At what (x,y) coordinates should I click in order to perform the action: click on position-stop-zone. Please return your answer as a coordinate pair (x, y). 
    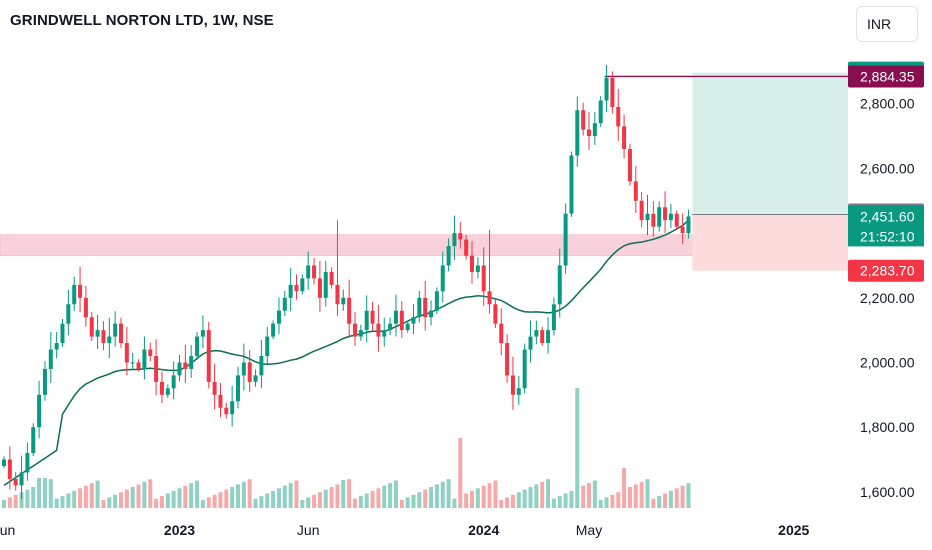
    Looking at the image, I should click on (770, 242).